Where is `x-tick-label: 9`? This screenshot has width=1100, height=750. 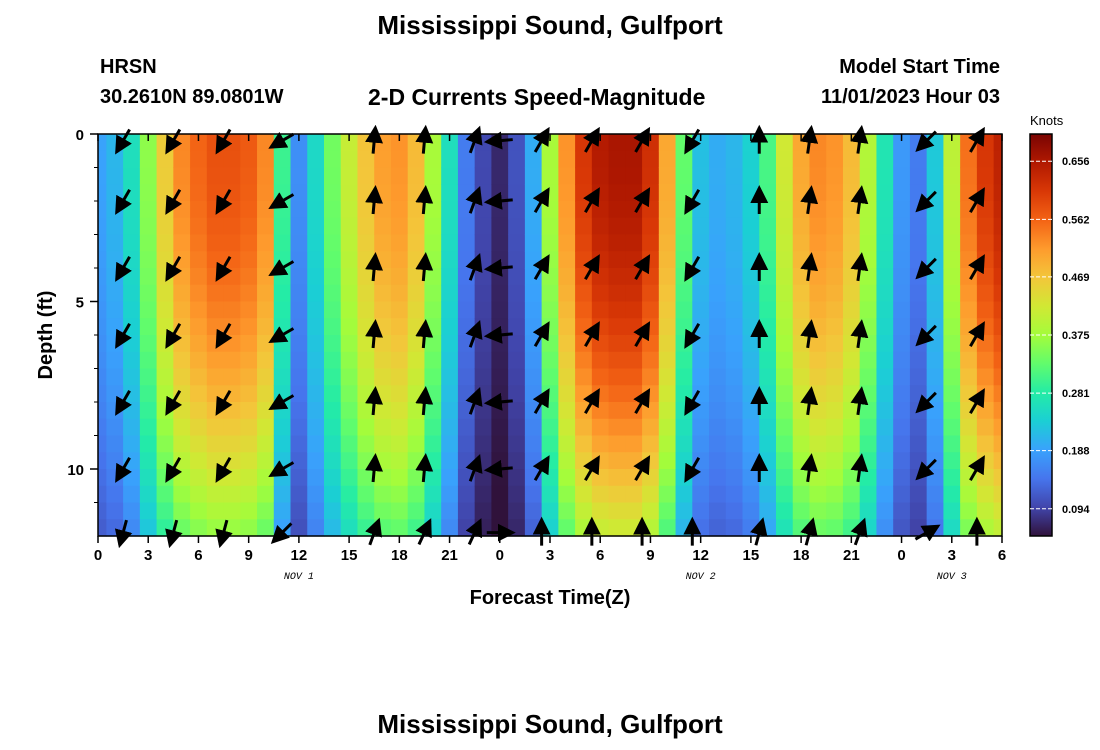 x-tick-label: 9 is located at coordinates (248, 555).